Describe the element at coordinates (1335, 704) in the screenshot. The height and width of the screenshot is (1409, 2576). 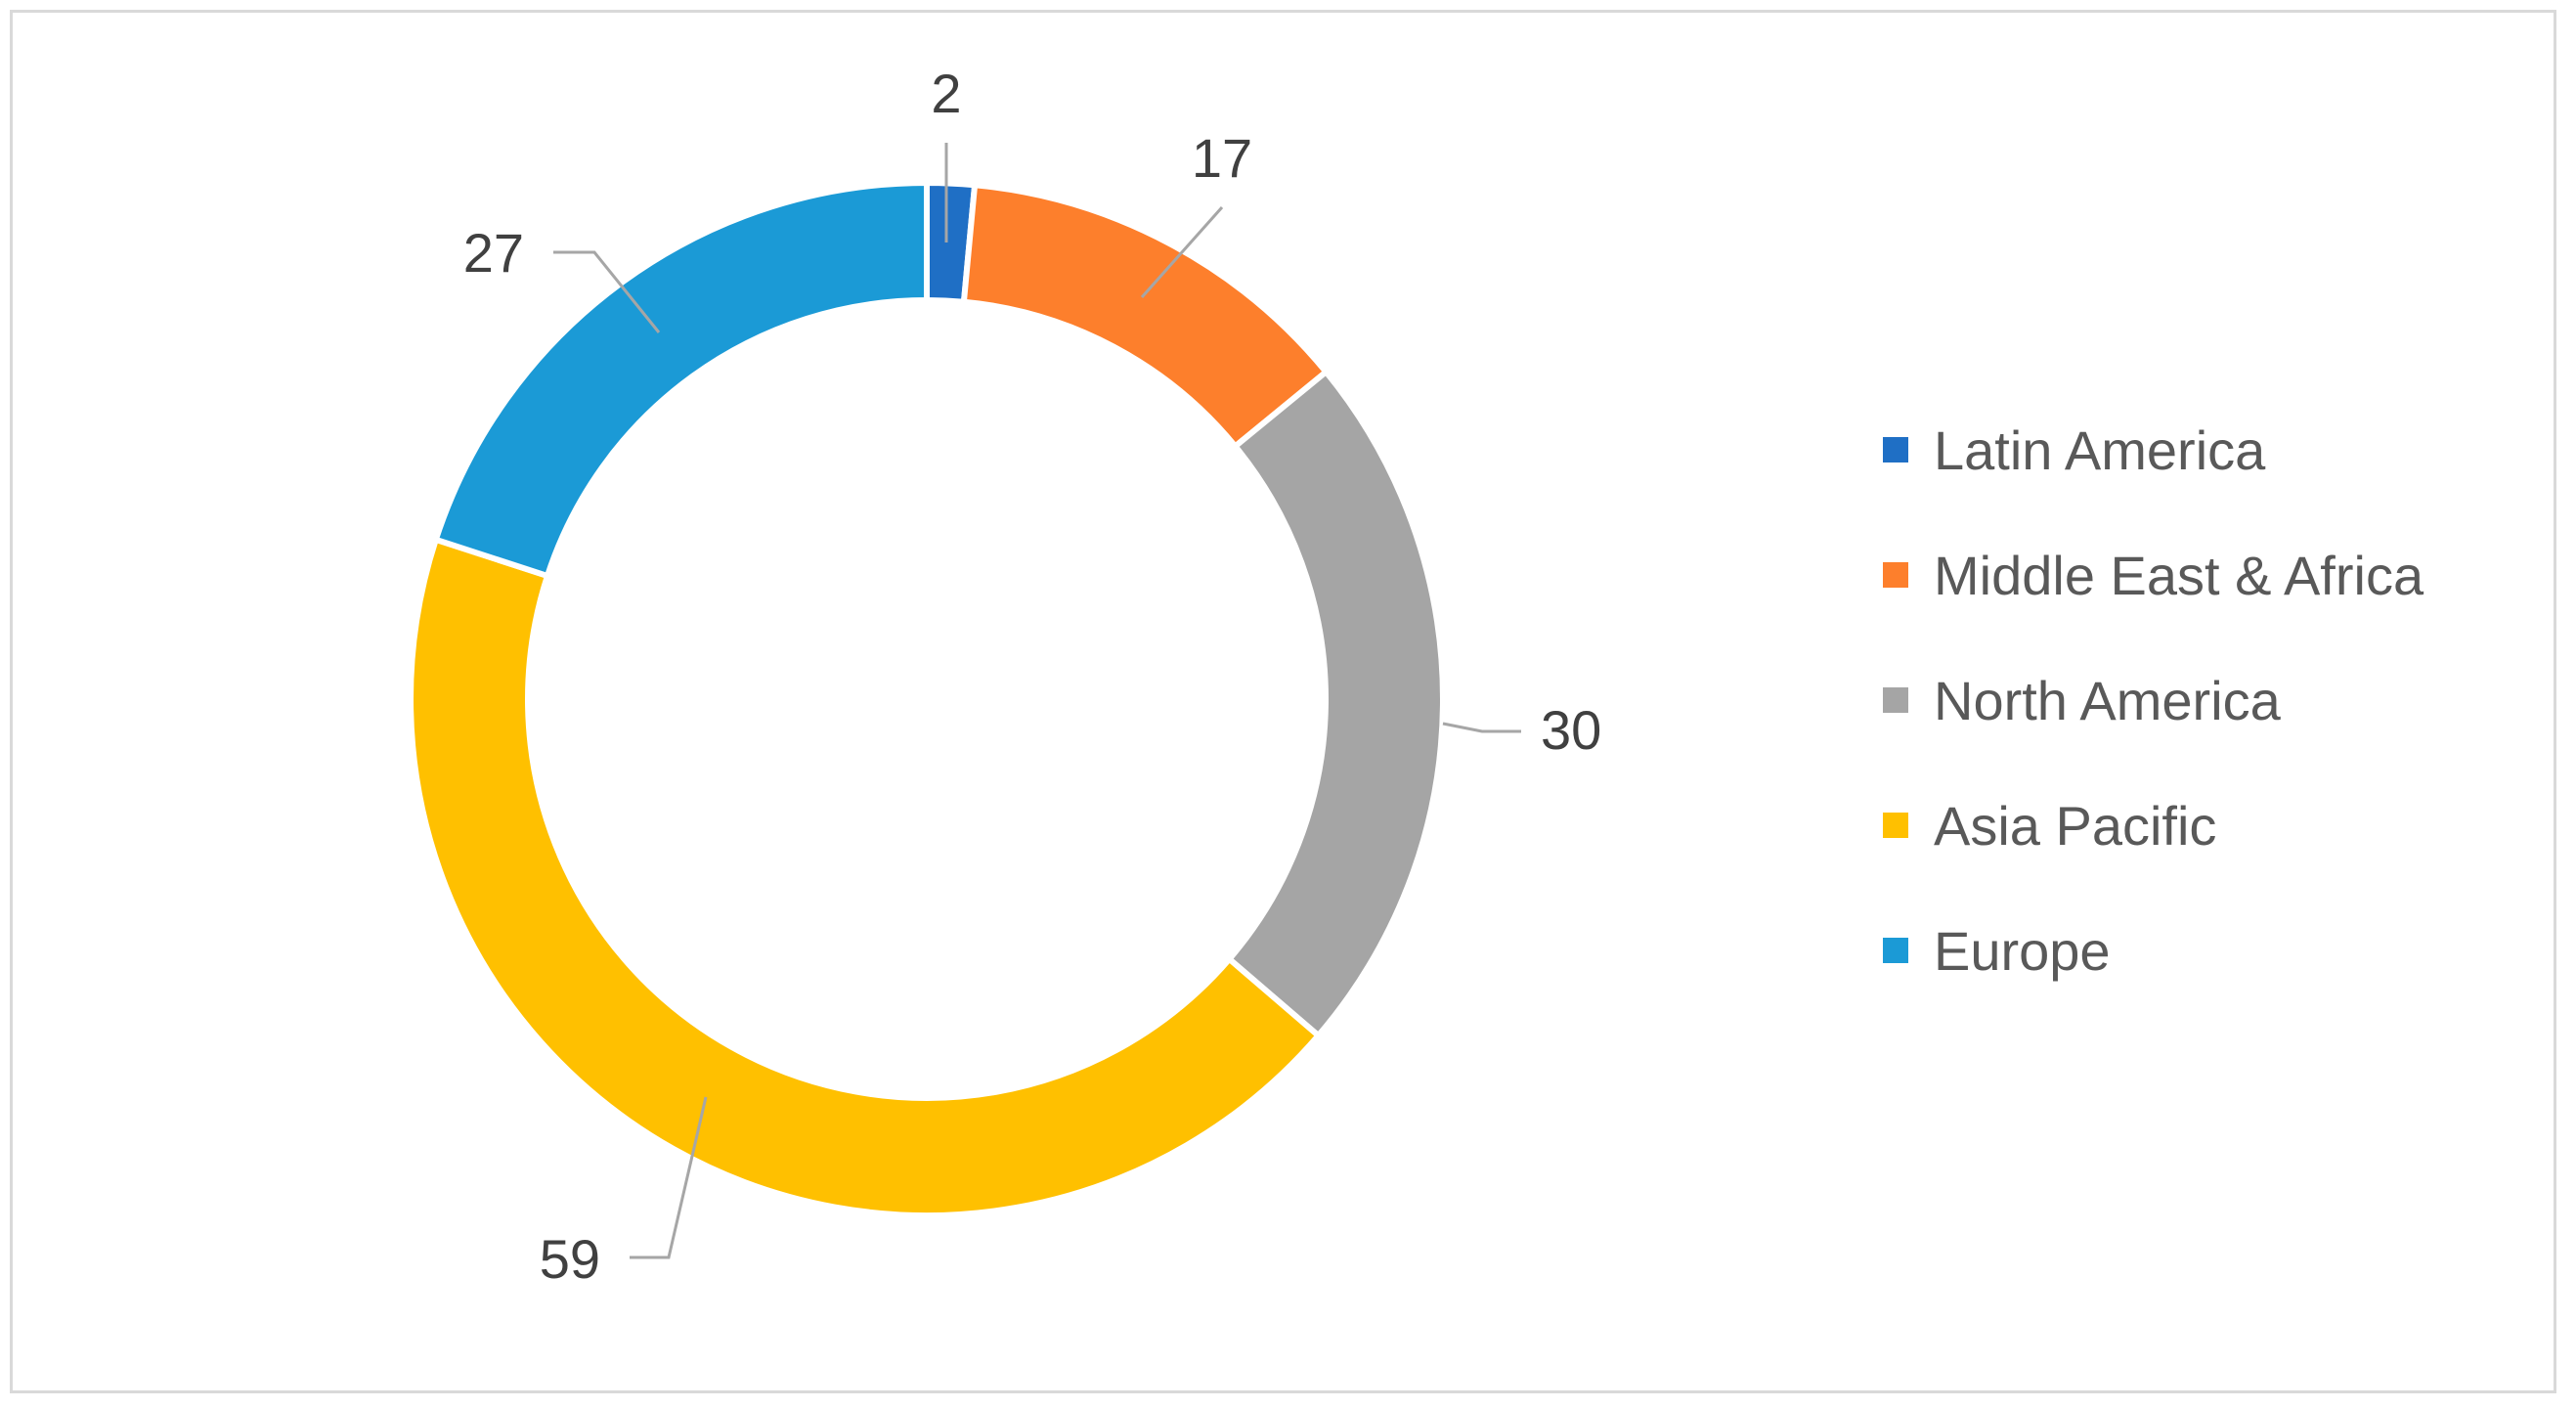
I see `slice-north-america` at that location.